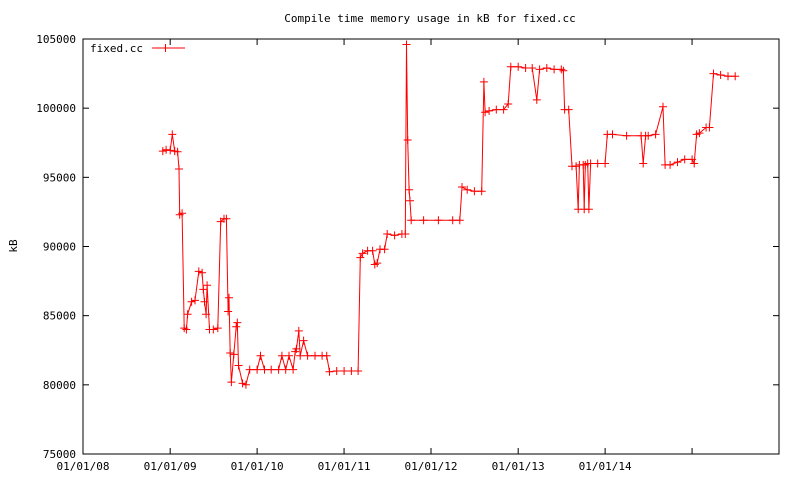 The height and width of the screenshot is (480, 800). Describe the element at coordinates (59, 385) in the screenshot. I see `y-tick-label: 80000` at that location.